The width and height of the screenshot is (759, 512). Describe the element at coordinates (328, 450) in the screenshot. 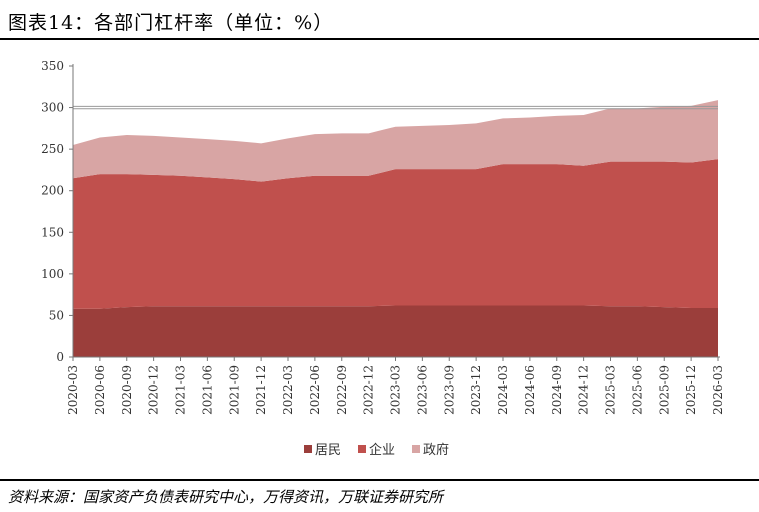

I see `legend-label: 居民` at that location.